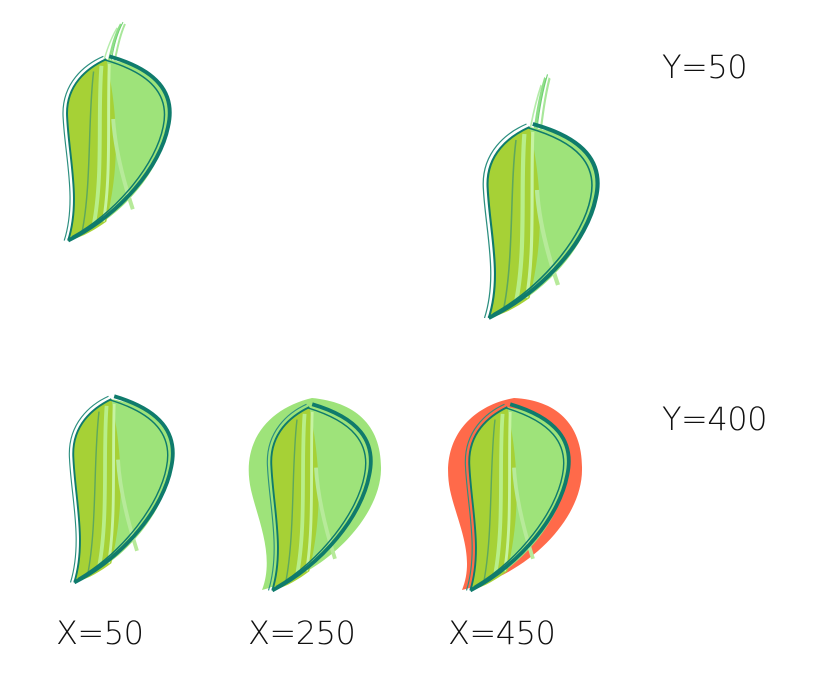 The height and width of the screenshot is (700, 816). What do you see at coordinates (705, 67) in the screenshot?
I see `row-label-y50: Y=50` at bounding box center [705, 67].